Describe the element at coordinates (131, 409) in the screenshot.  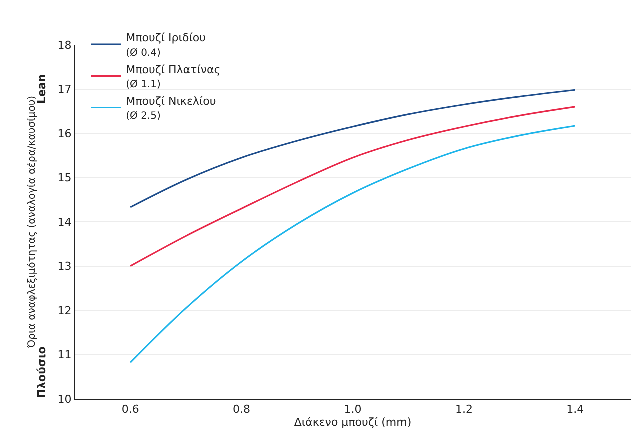
I see `x-tick-label: 0.6` at that location.